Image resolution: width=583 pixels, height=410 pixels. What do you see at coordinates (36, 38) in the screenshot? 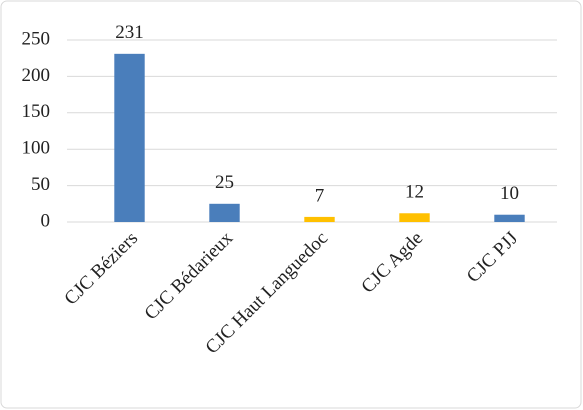
I see `y-tick-label: 250` at bounding box center [36, 38].